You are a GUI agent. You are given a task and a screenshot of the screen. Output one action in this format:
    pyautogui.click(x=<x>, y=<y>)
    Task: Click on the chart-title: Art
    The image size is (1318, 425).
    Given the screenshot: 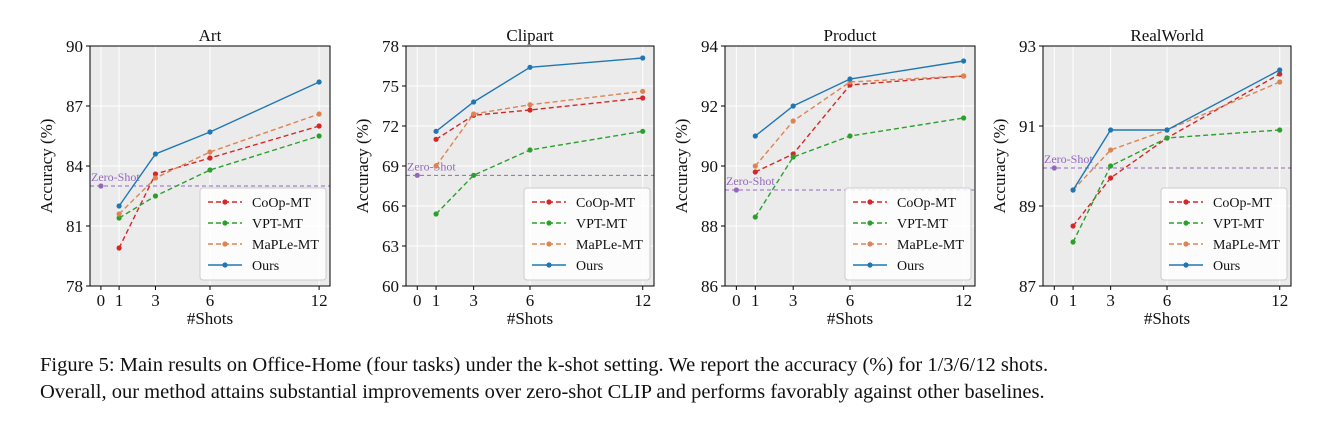 What is the action you would take?
    pyautogui.click(x=210, y=35)
    